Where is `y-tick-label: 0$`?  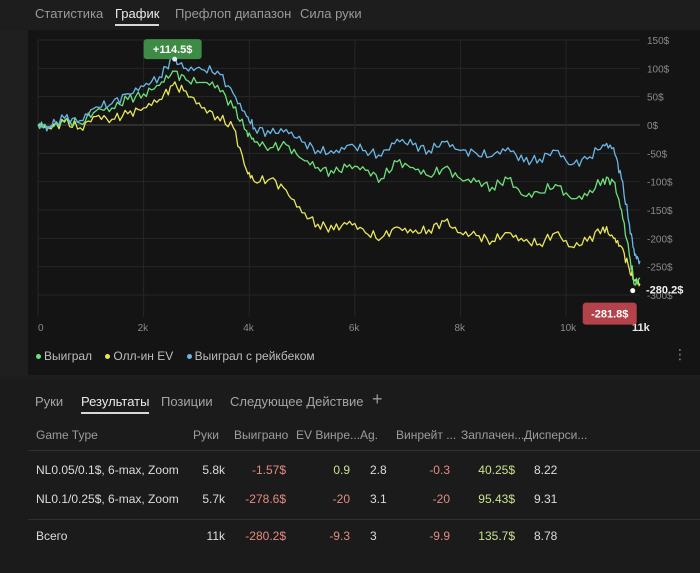 y-tick-label: 0$ is located at coordinates (653, 126).